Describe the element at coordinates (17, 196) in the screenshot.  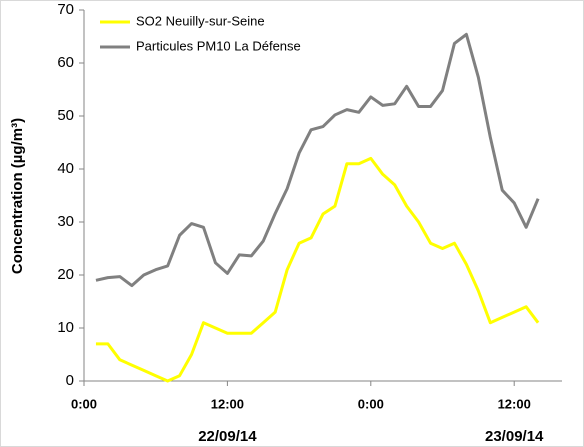
I see `y-axis-label: Concentration (µg/m³)` at that location.